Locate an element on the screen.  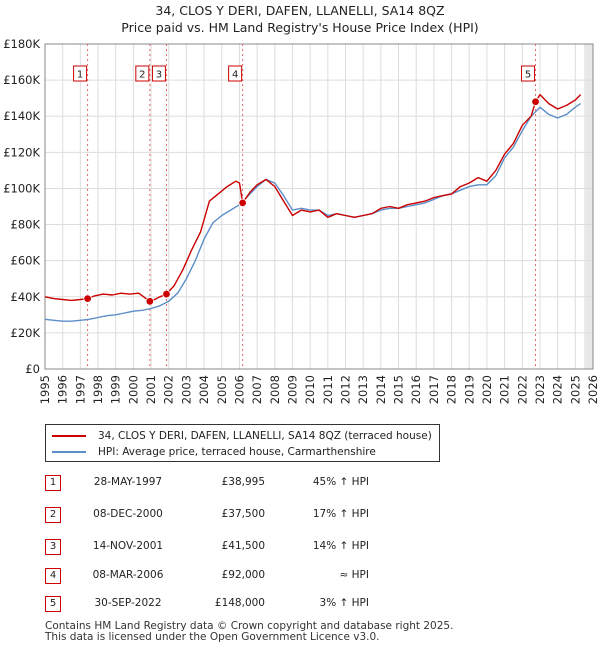
x-tick-label: 2024 is located at coordinates (558, 389).